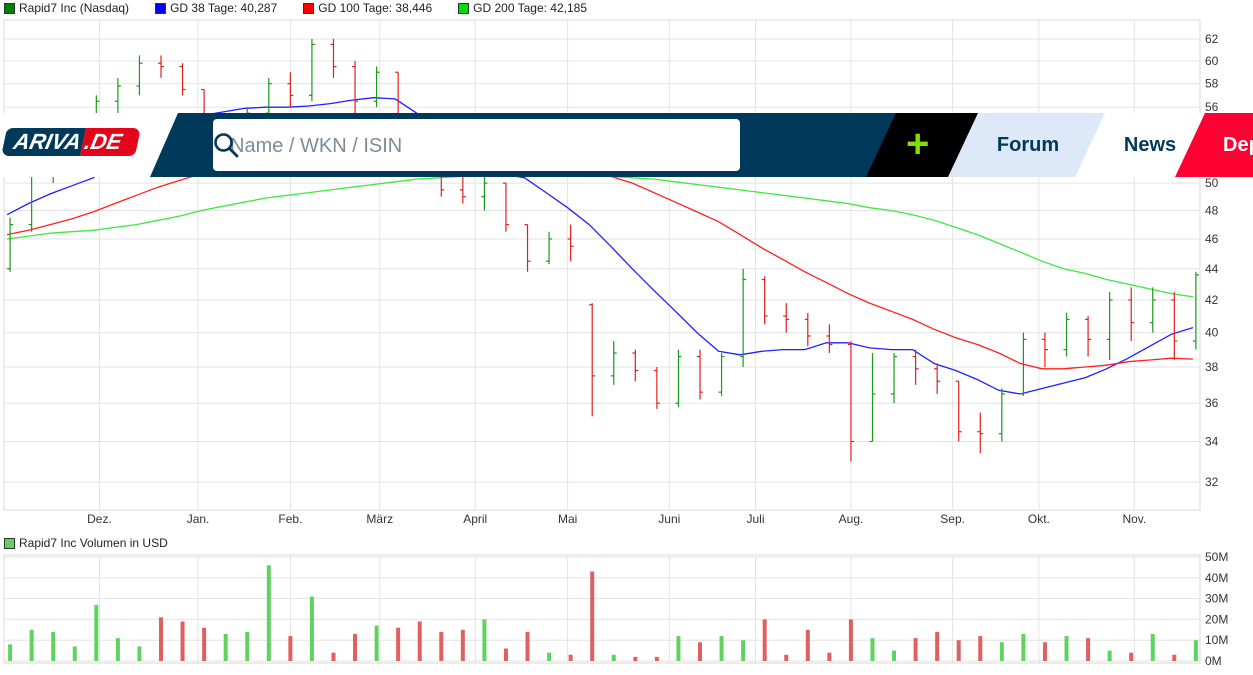 Image resolution: width=1253 pixels, height=675 pixels. What do you see at coordinates (1212, 239) in the screenshot?
I see `y-tick-label: 46` at bounding box center [1212, 239].